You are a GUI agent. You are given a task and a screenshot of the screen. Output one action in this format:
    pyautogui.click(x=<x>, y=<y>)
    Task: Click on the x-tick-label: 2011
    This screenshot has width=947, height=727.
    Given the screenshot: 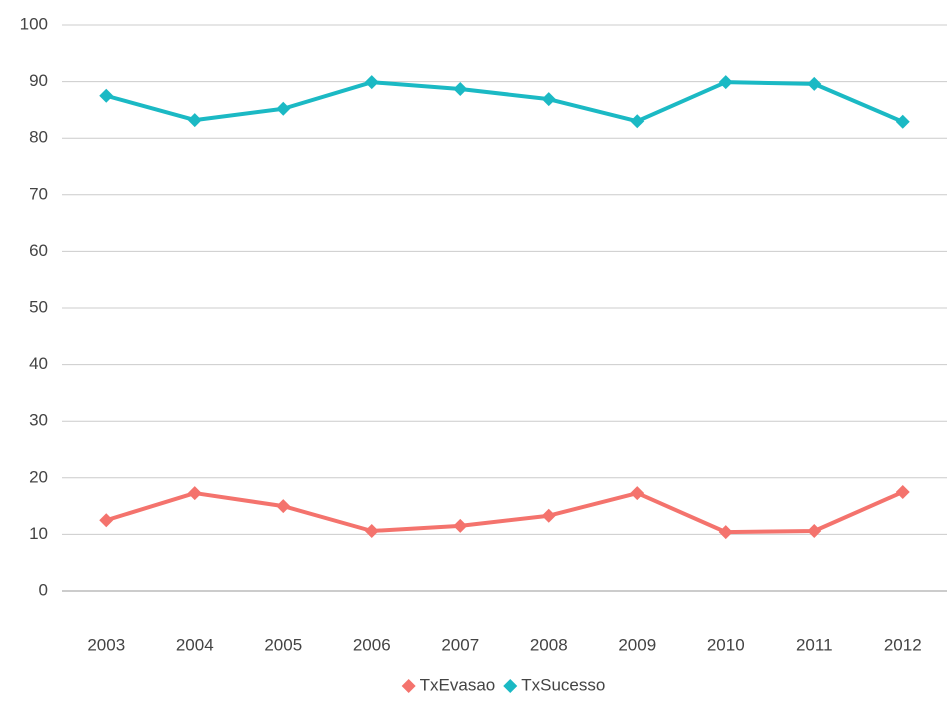 What is the action you would take?
    pyautogui.click(x=814, y=644)
    